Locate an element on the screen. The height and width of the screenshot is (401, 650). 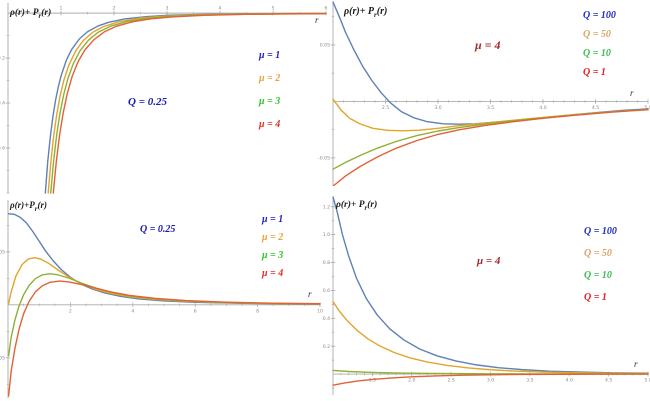
y-tick-label: 0.8 is located at coordinates (326, 263).